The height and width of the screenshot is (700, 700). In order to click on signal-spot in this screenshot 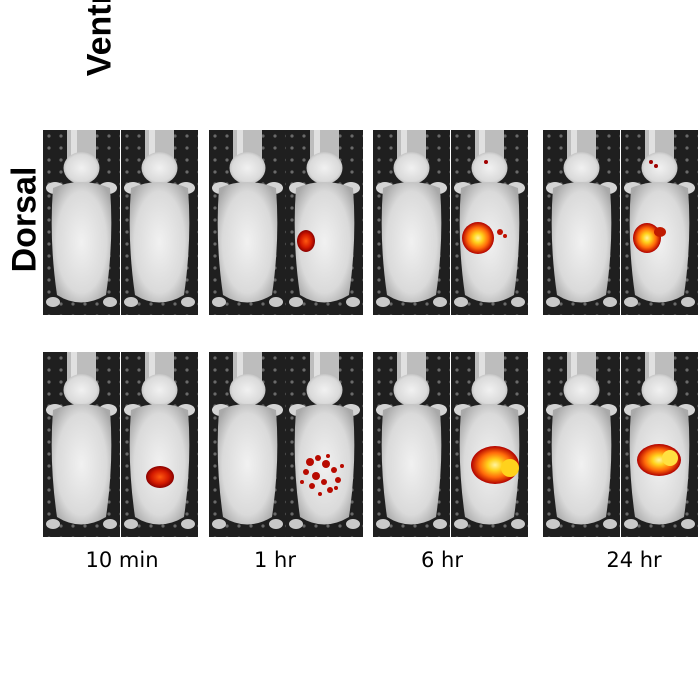, I will do `click(306, 241)`.